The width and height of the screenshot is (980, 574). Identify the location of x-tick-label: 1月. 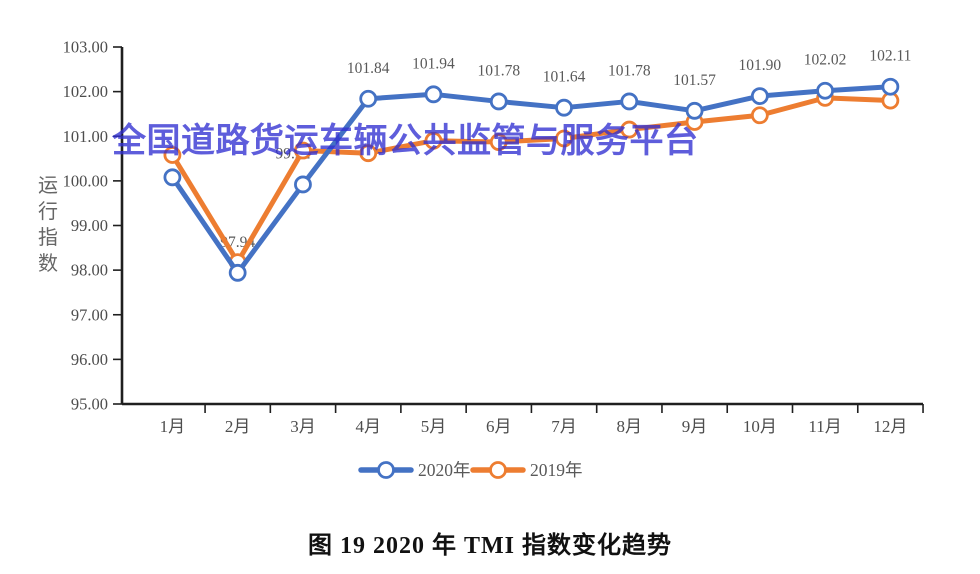
(173, 426).